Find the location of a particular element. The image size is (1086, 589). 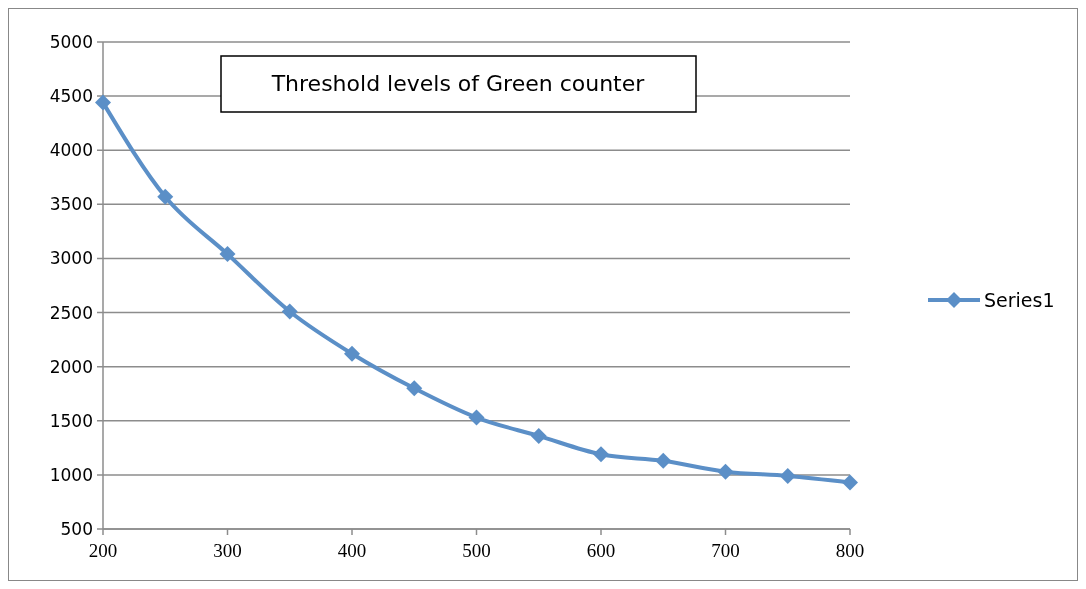

y-tick-label: 2000 is located at coordinates (71, 366).